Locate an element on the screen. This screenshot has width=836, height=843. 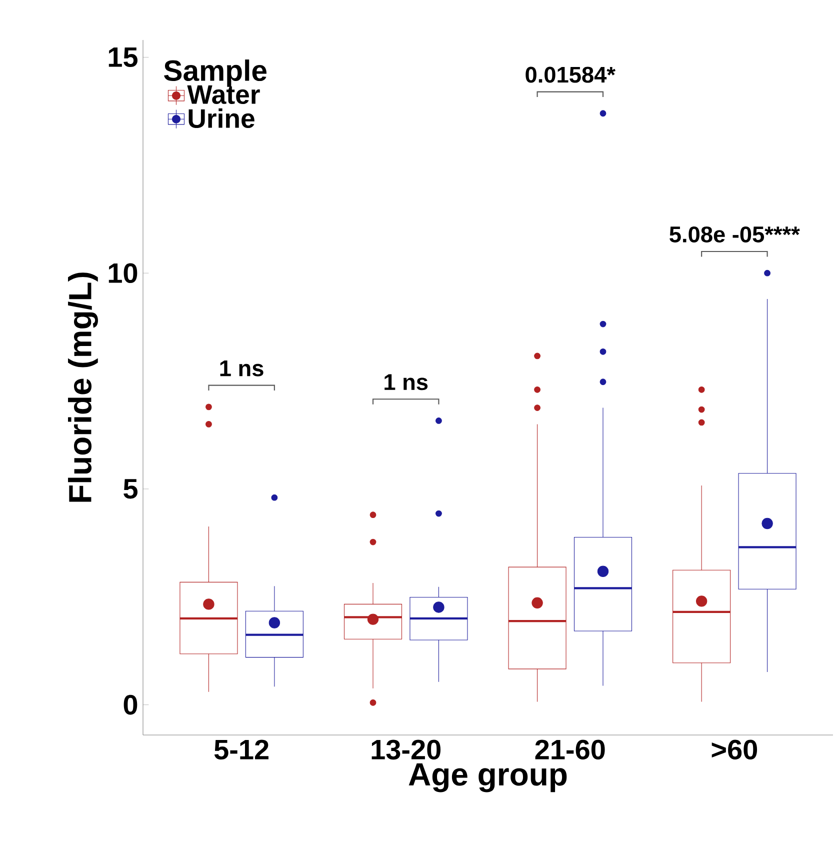
x-axis-title: Age group is located at coordinates (487, 777).